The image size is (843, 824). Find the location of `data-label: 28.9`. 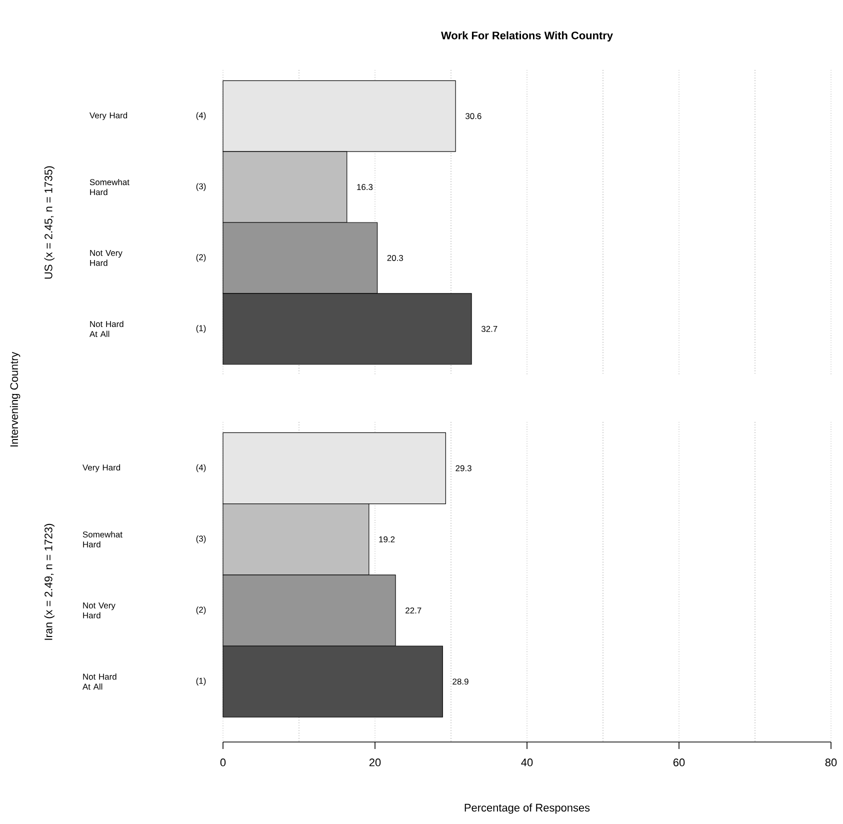

data-label: 28.9 is located at coordinates (460, 681).